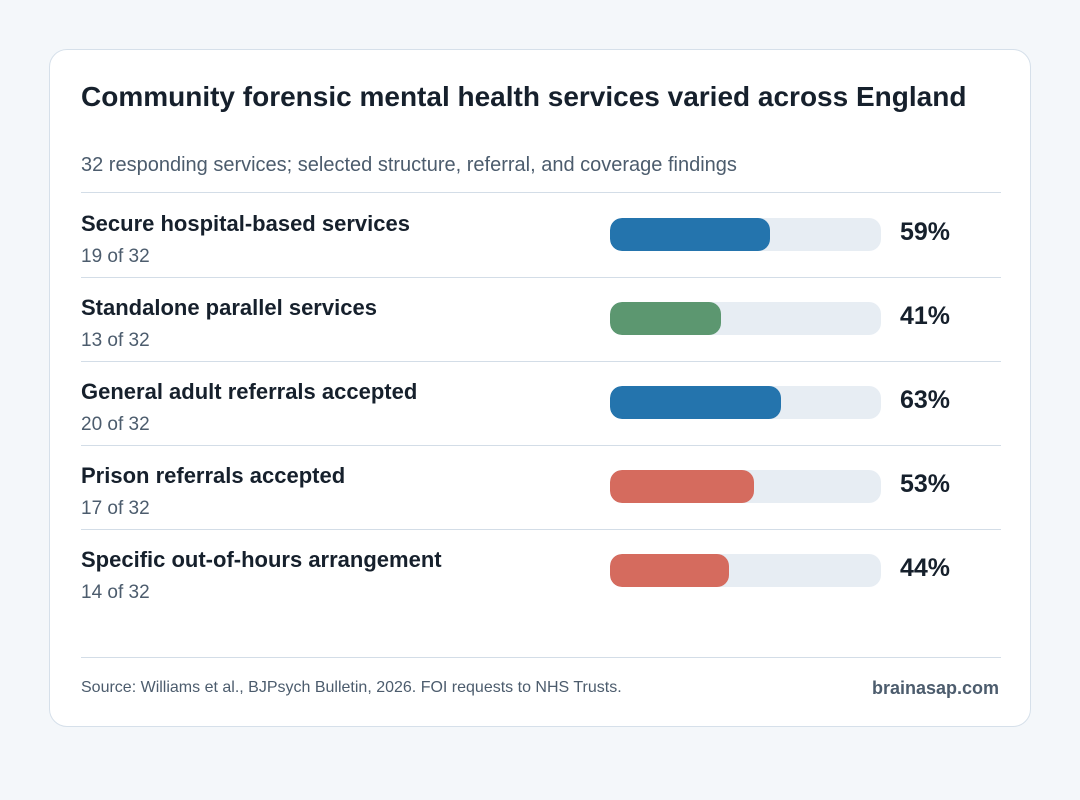  Describe the element at coordinates (541, 657) in the screenshot. I see `footer-divider` at that location.